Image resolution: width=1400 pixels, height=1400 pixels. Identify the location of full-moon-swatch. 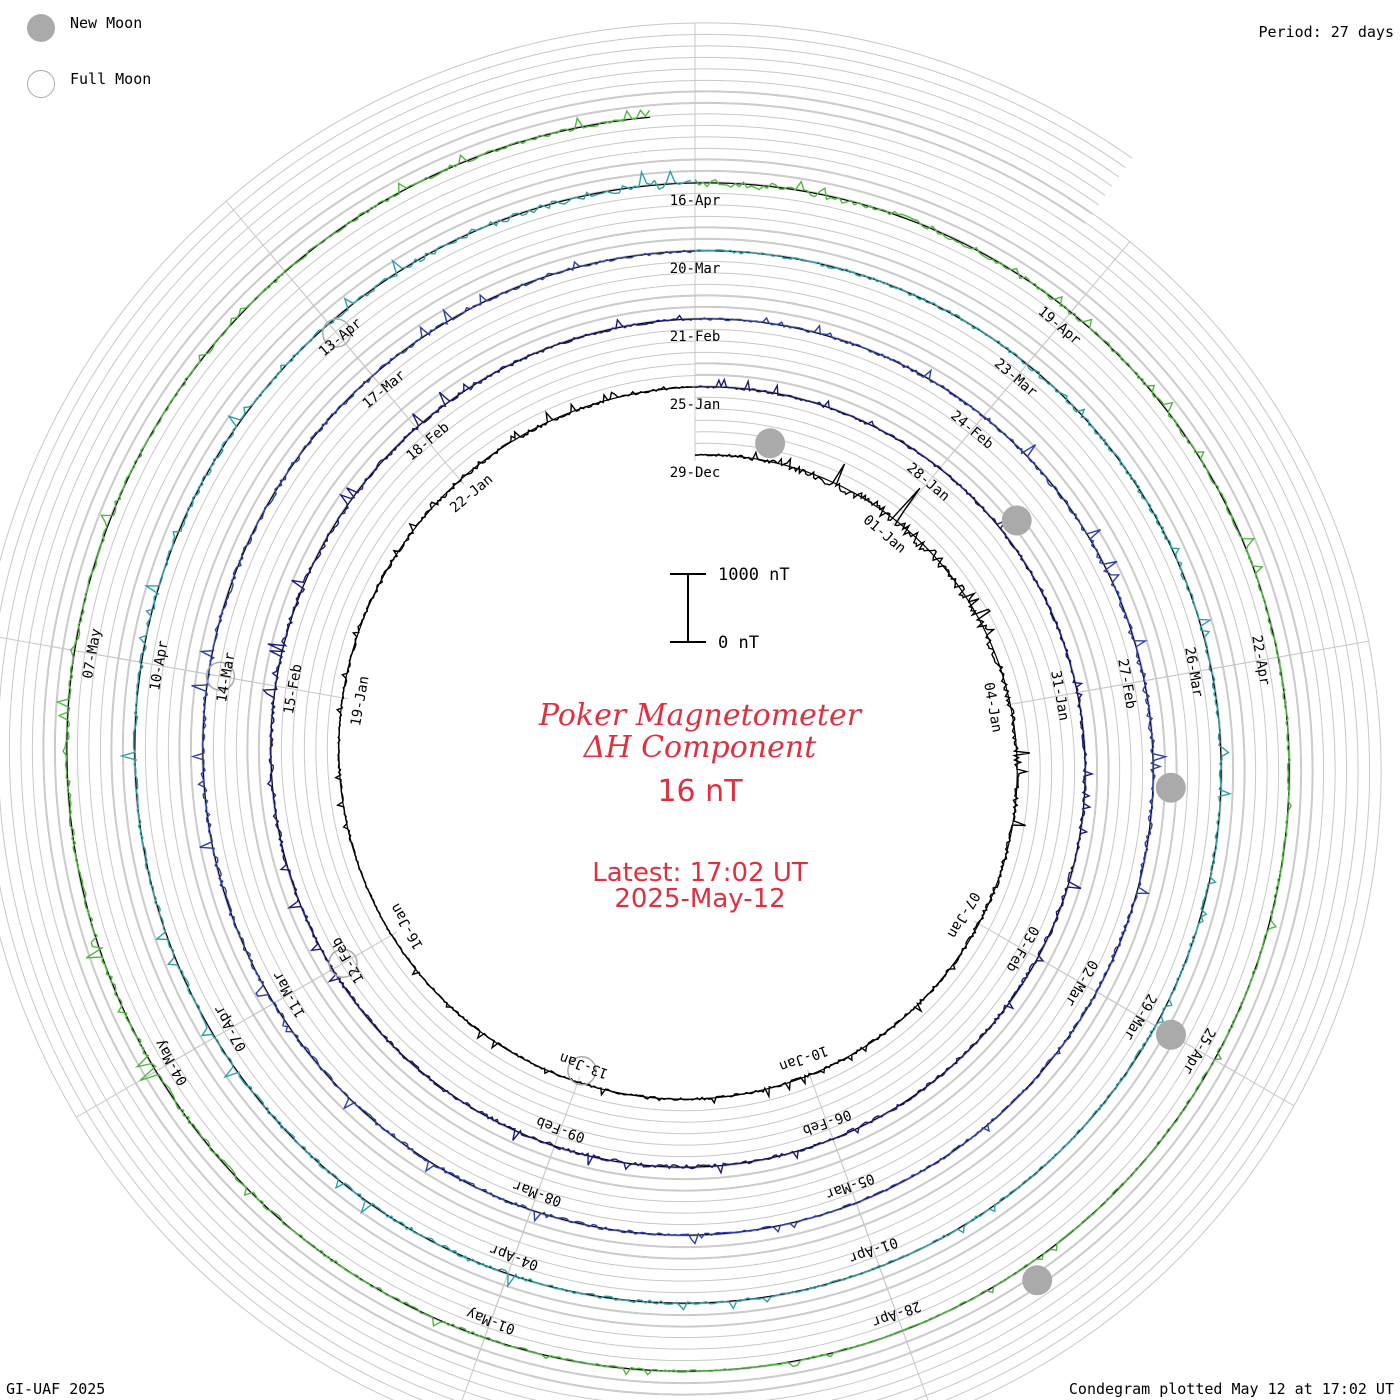
(41, 84).